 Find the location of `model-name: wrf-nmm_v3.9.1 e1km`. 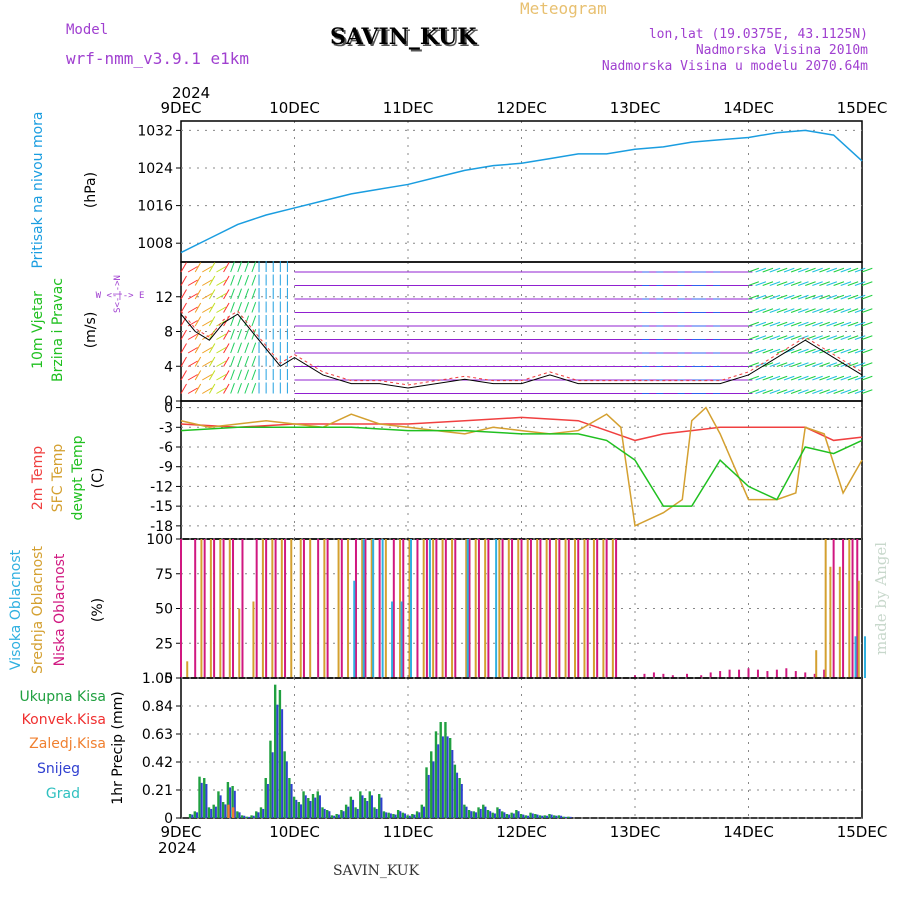

model-name: wrf-nmm_v3.9.1 e1km is located at coordinates (157, 58).